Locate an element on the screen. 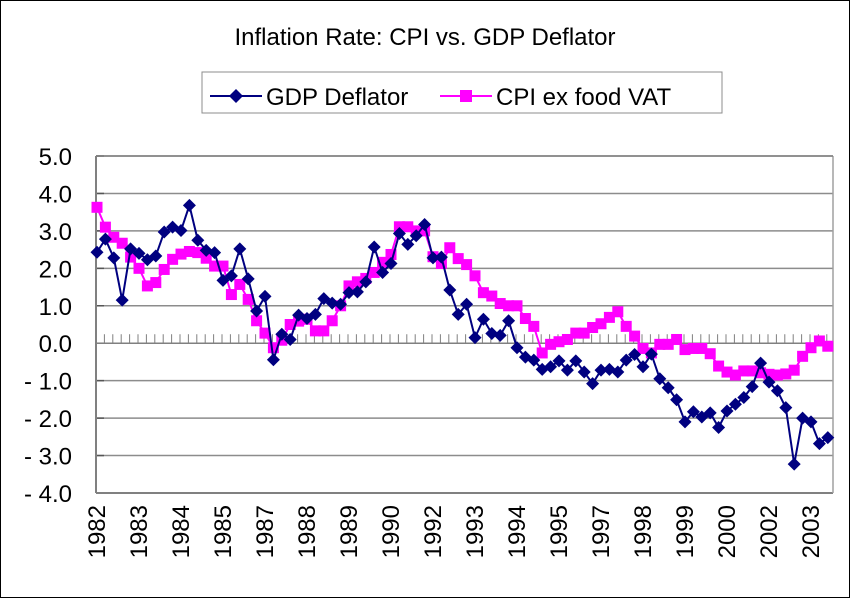  x-tick-label: 1999 is located at coordinates (685, 531).